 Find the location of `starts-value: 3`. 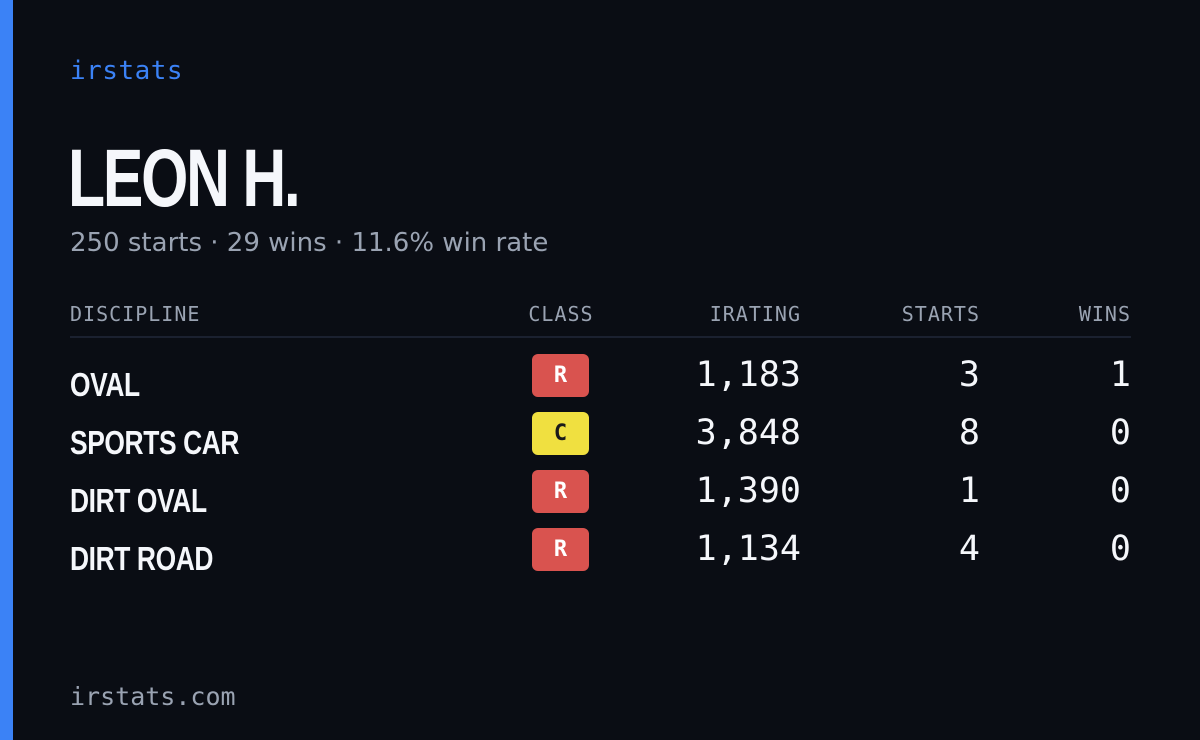

starts-value: 3 is located at coordinates (969, 375).